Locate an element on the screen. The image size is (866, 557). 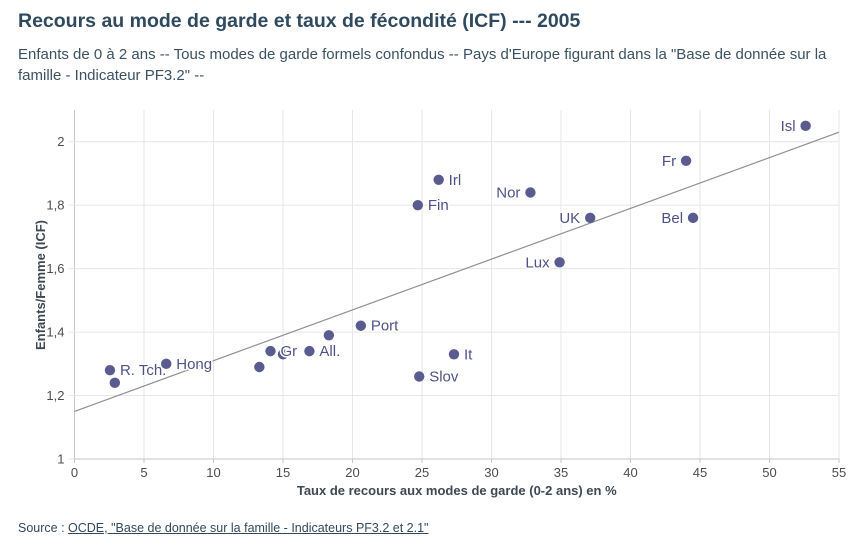
point-label: Slov is located at coordinates (444, 377).